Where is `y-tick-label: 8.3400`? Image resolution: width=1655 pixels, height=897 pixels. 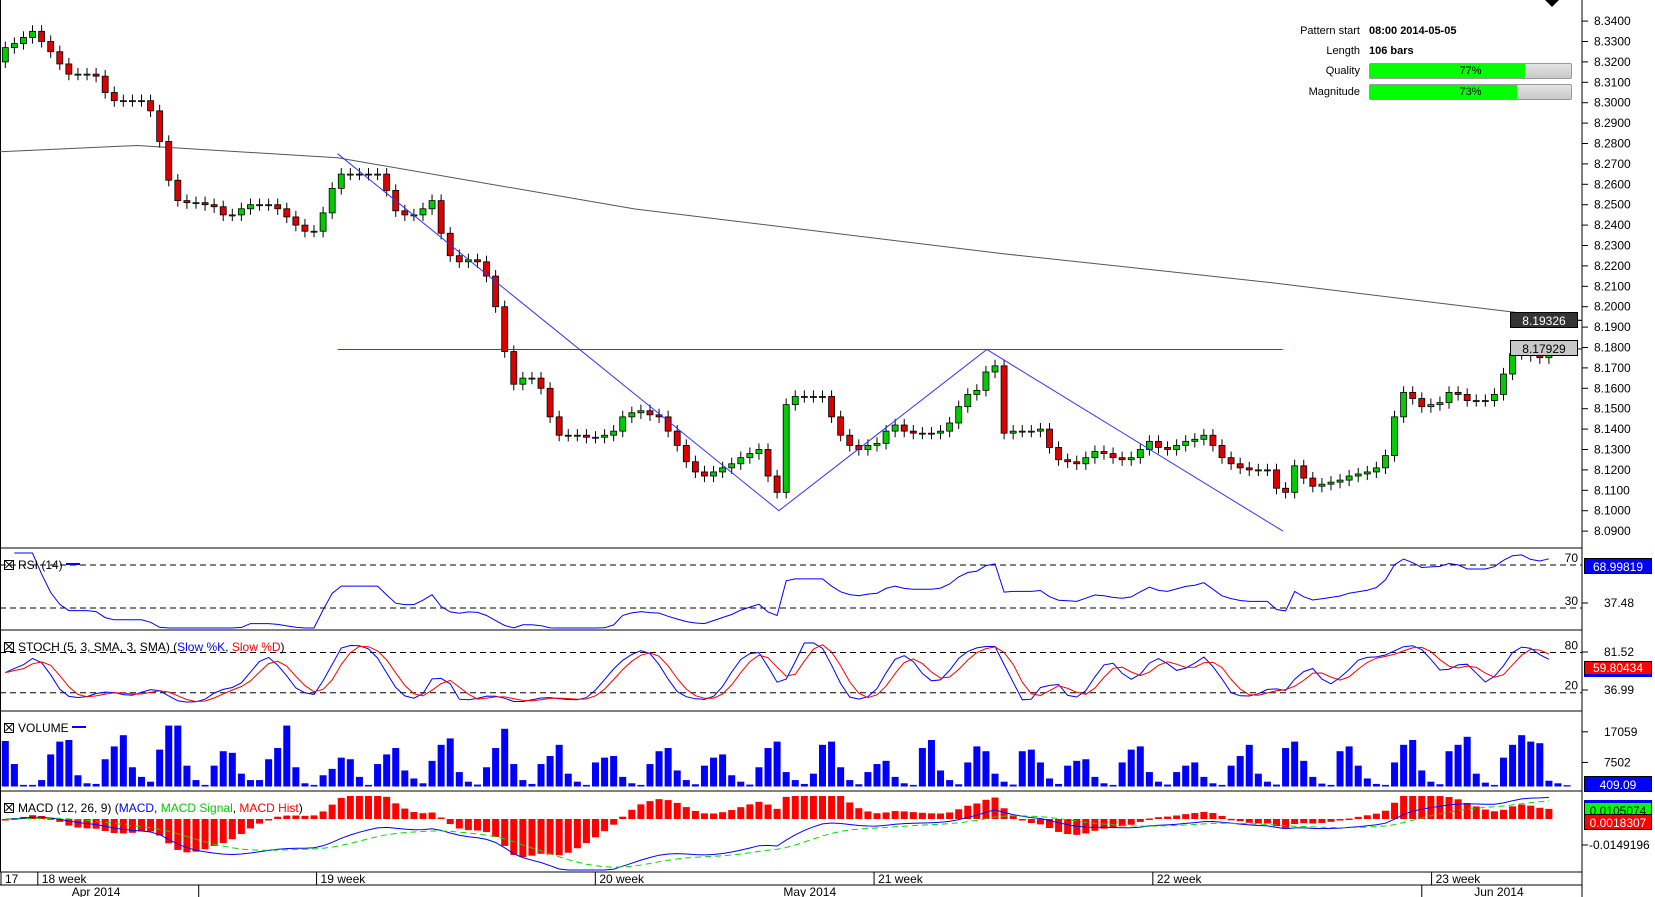
y-tick-label: 8.3400 is located at coordinates (1612, 21).